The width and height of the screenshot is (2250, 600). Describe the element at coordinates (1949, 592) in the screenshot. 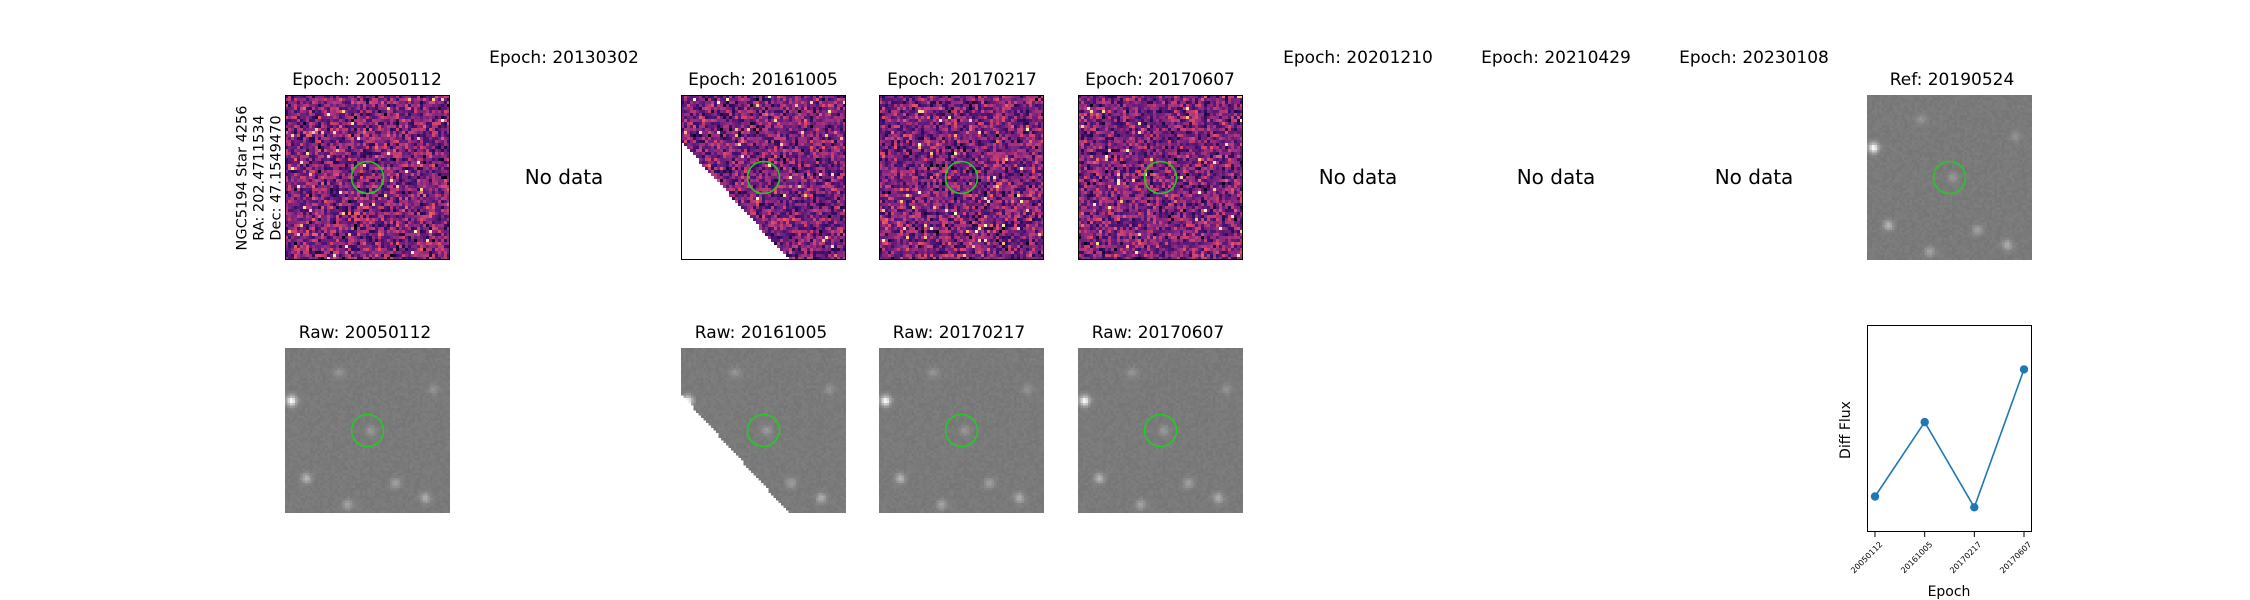

I see `lightcurve-xlabel: Epoch` at that location.